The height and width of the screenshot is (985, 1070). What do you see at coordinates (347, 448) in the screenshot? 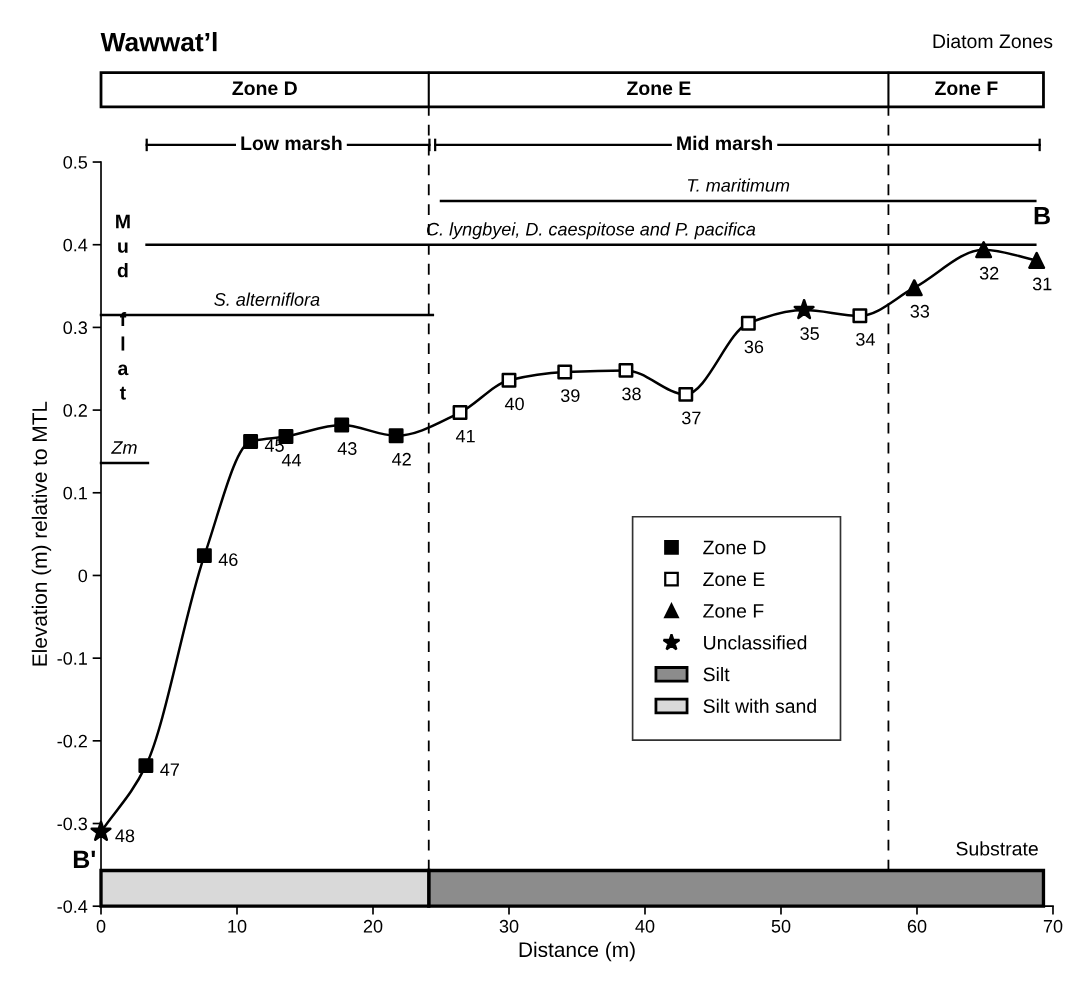
I see `annotation: 43` at bounding box center [347, 448].